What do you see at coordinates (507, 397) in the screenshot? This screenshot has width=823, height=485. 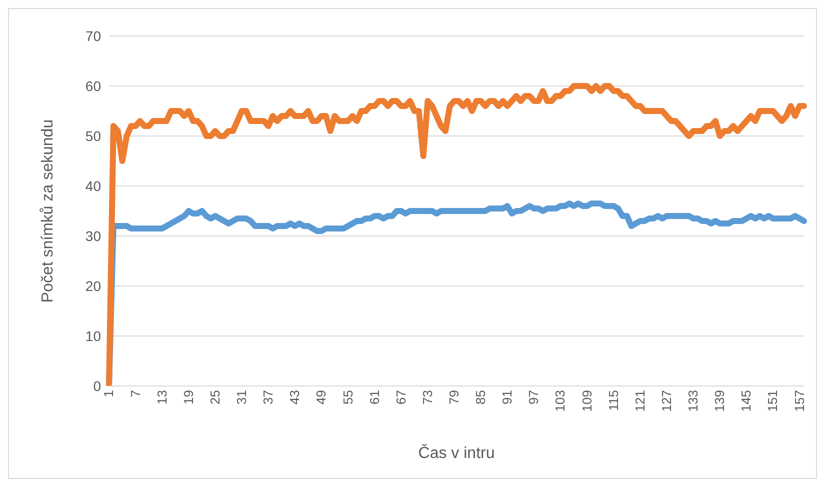 I see `x-tick-label: 91` at bounding box center [507, 397].